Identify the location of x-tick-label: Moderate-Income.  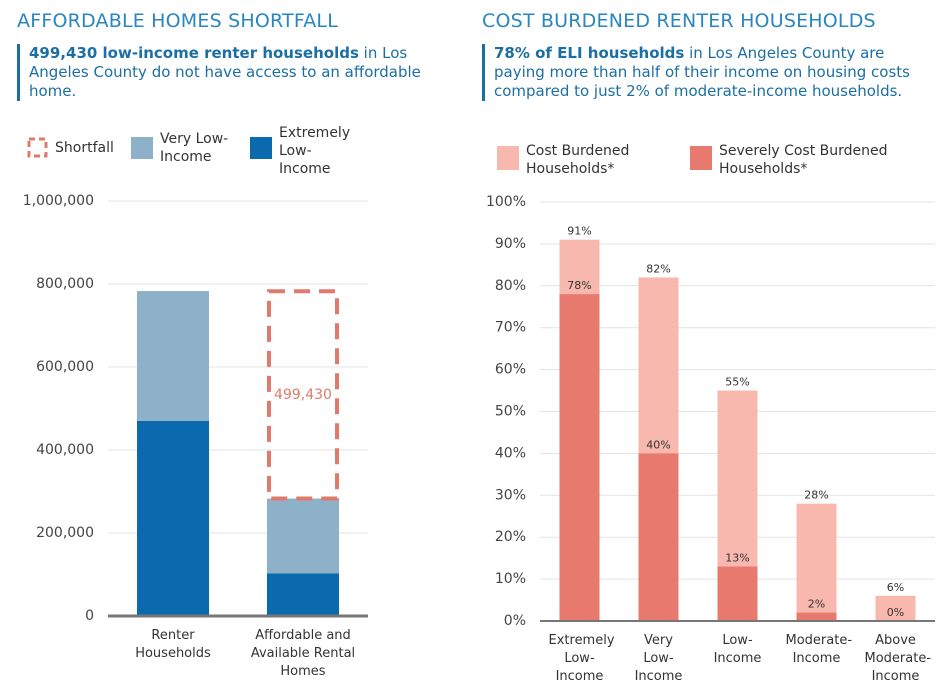
(819, 649).